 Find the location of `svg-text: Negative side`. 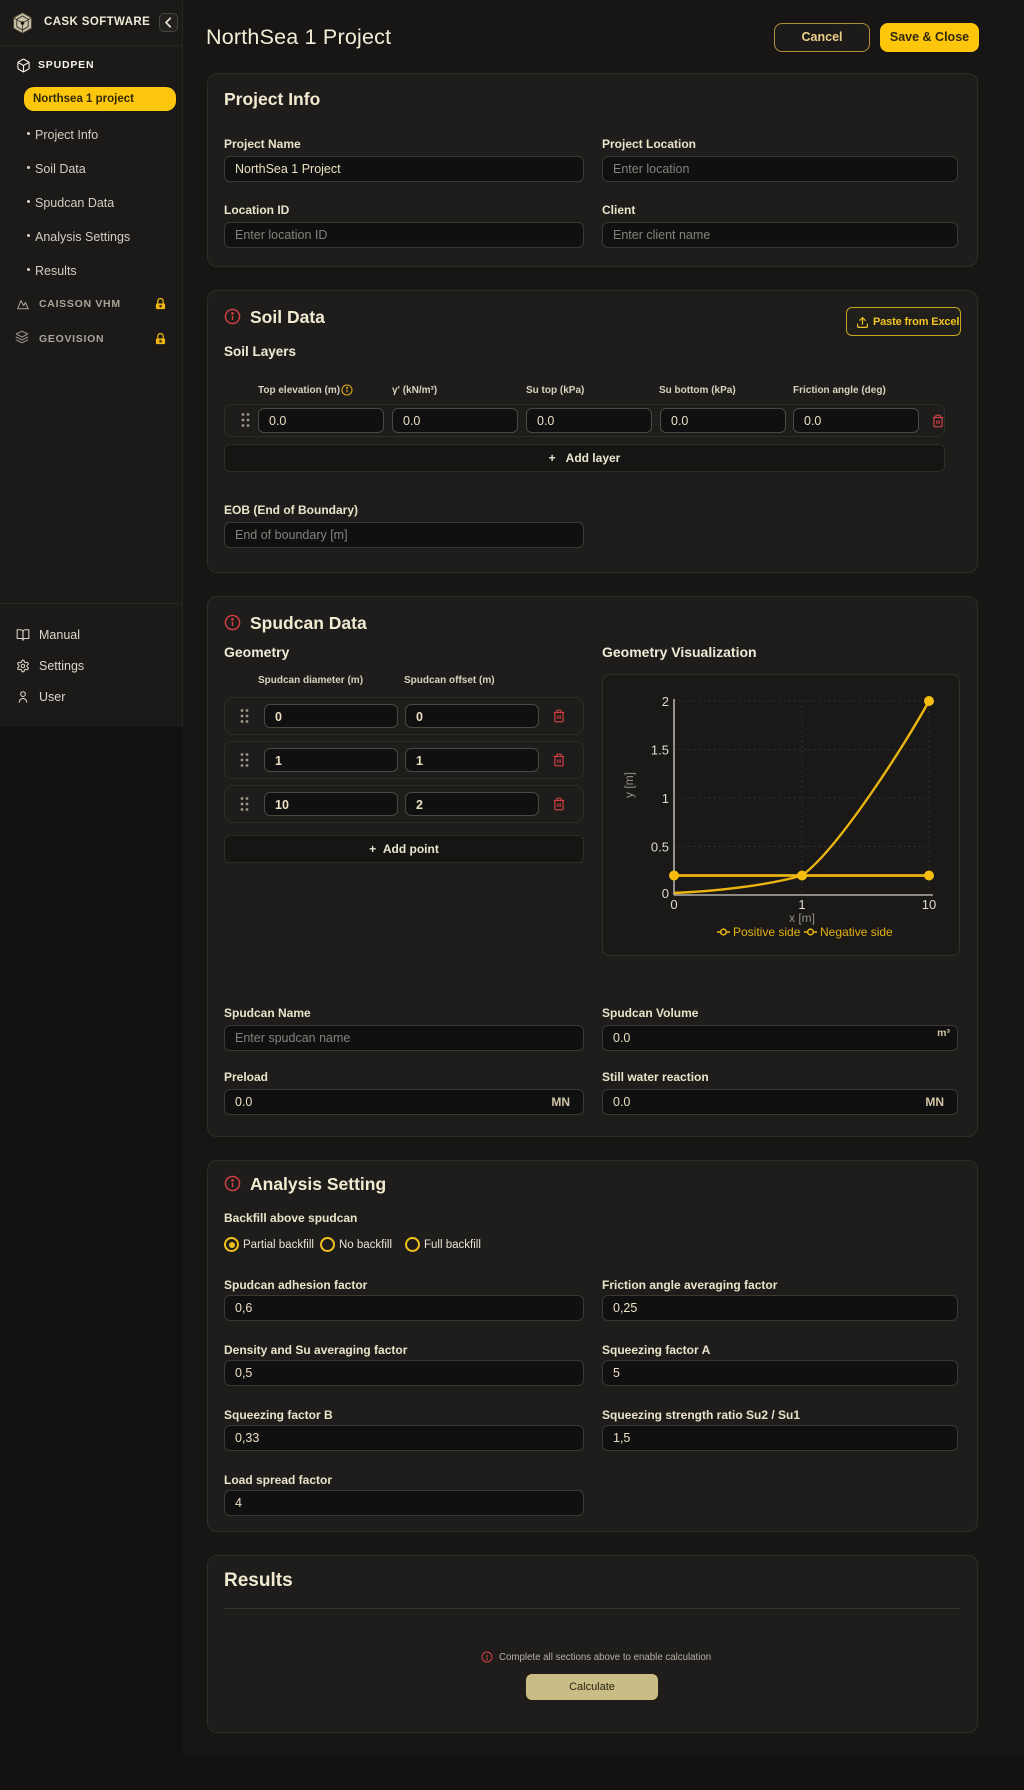

svg-text: Negative side is located at coordinates (856, 932).